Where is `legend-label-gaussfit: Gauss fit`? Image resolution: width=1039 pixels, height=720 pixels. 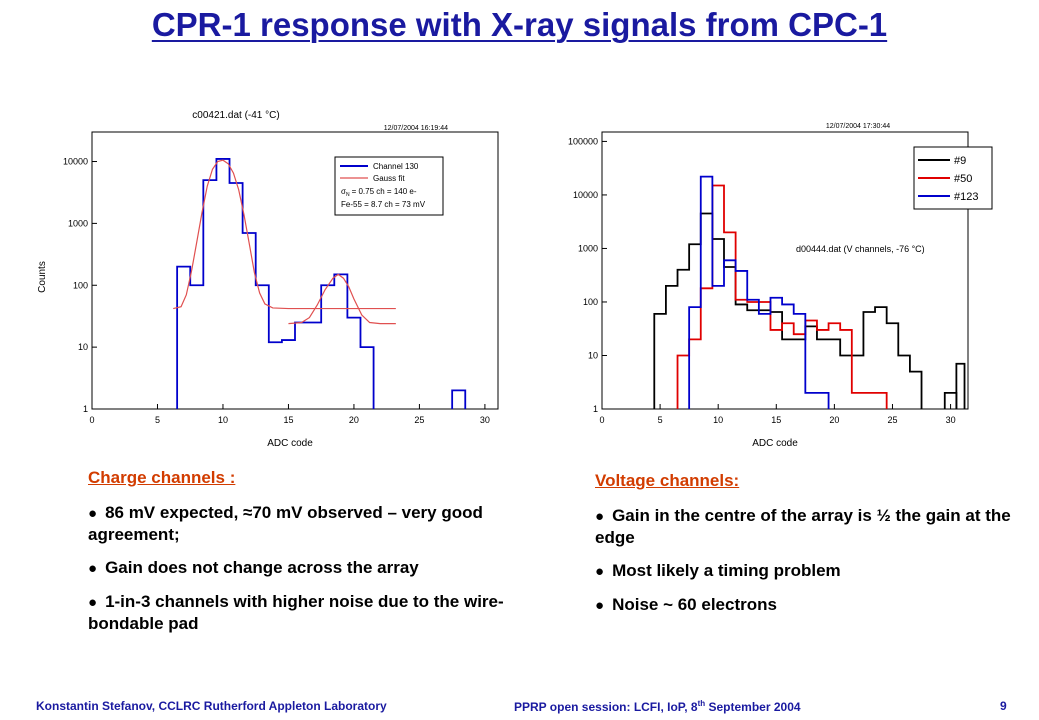
legend-label-gaussfit: Gauss fit is located at coordinates (389, 178).